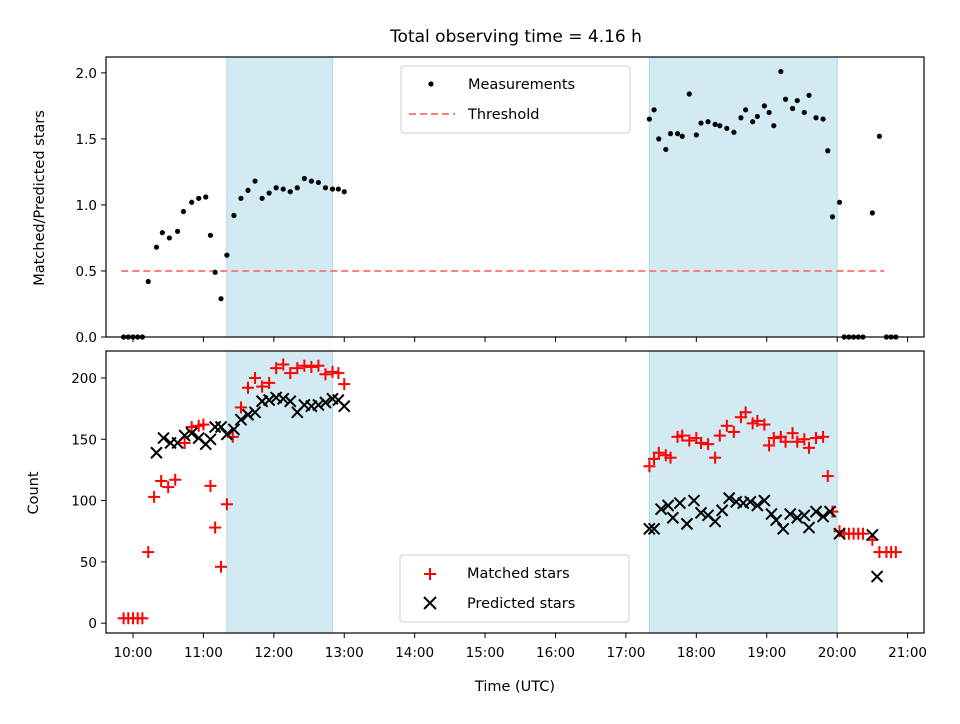 The height and width of the screenshot is (724, 960). Describe the element at coordinates (837, 653) in the screenshot. I see `x-tick-label: 20:00` at that location.